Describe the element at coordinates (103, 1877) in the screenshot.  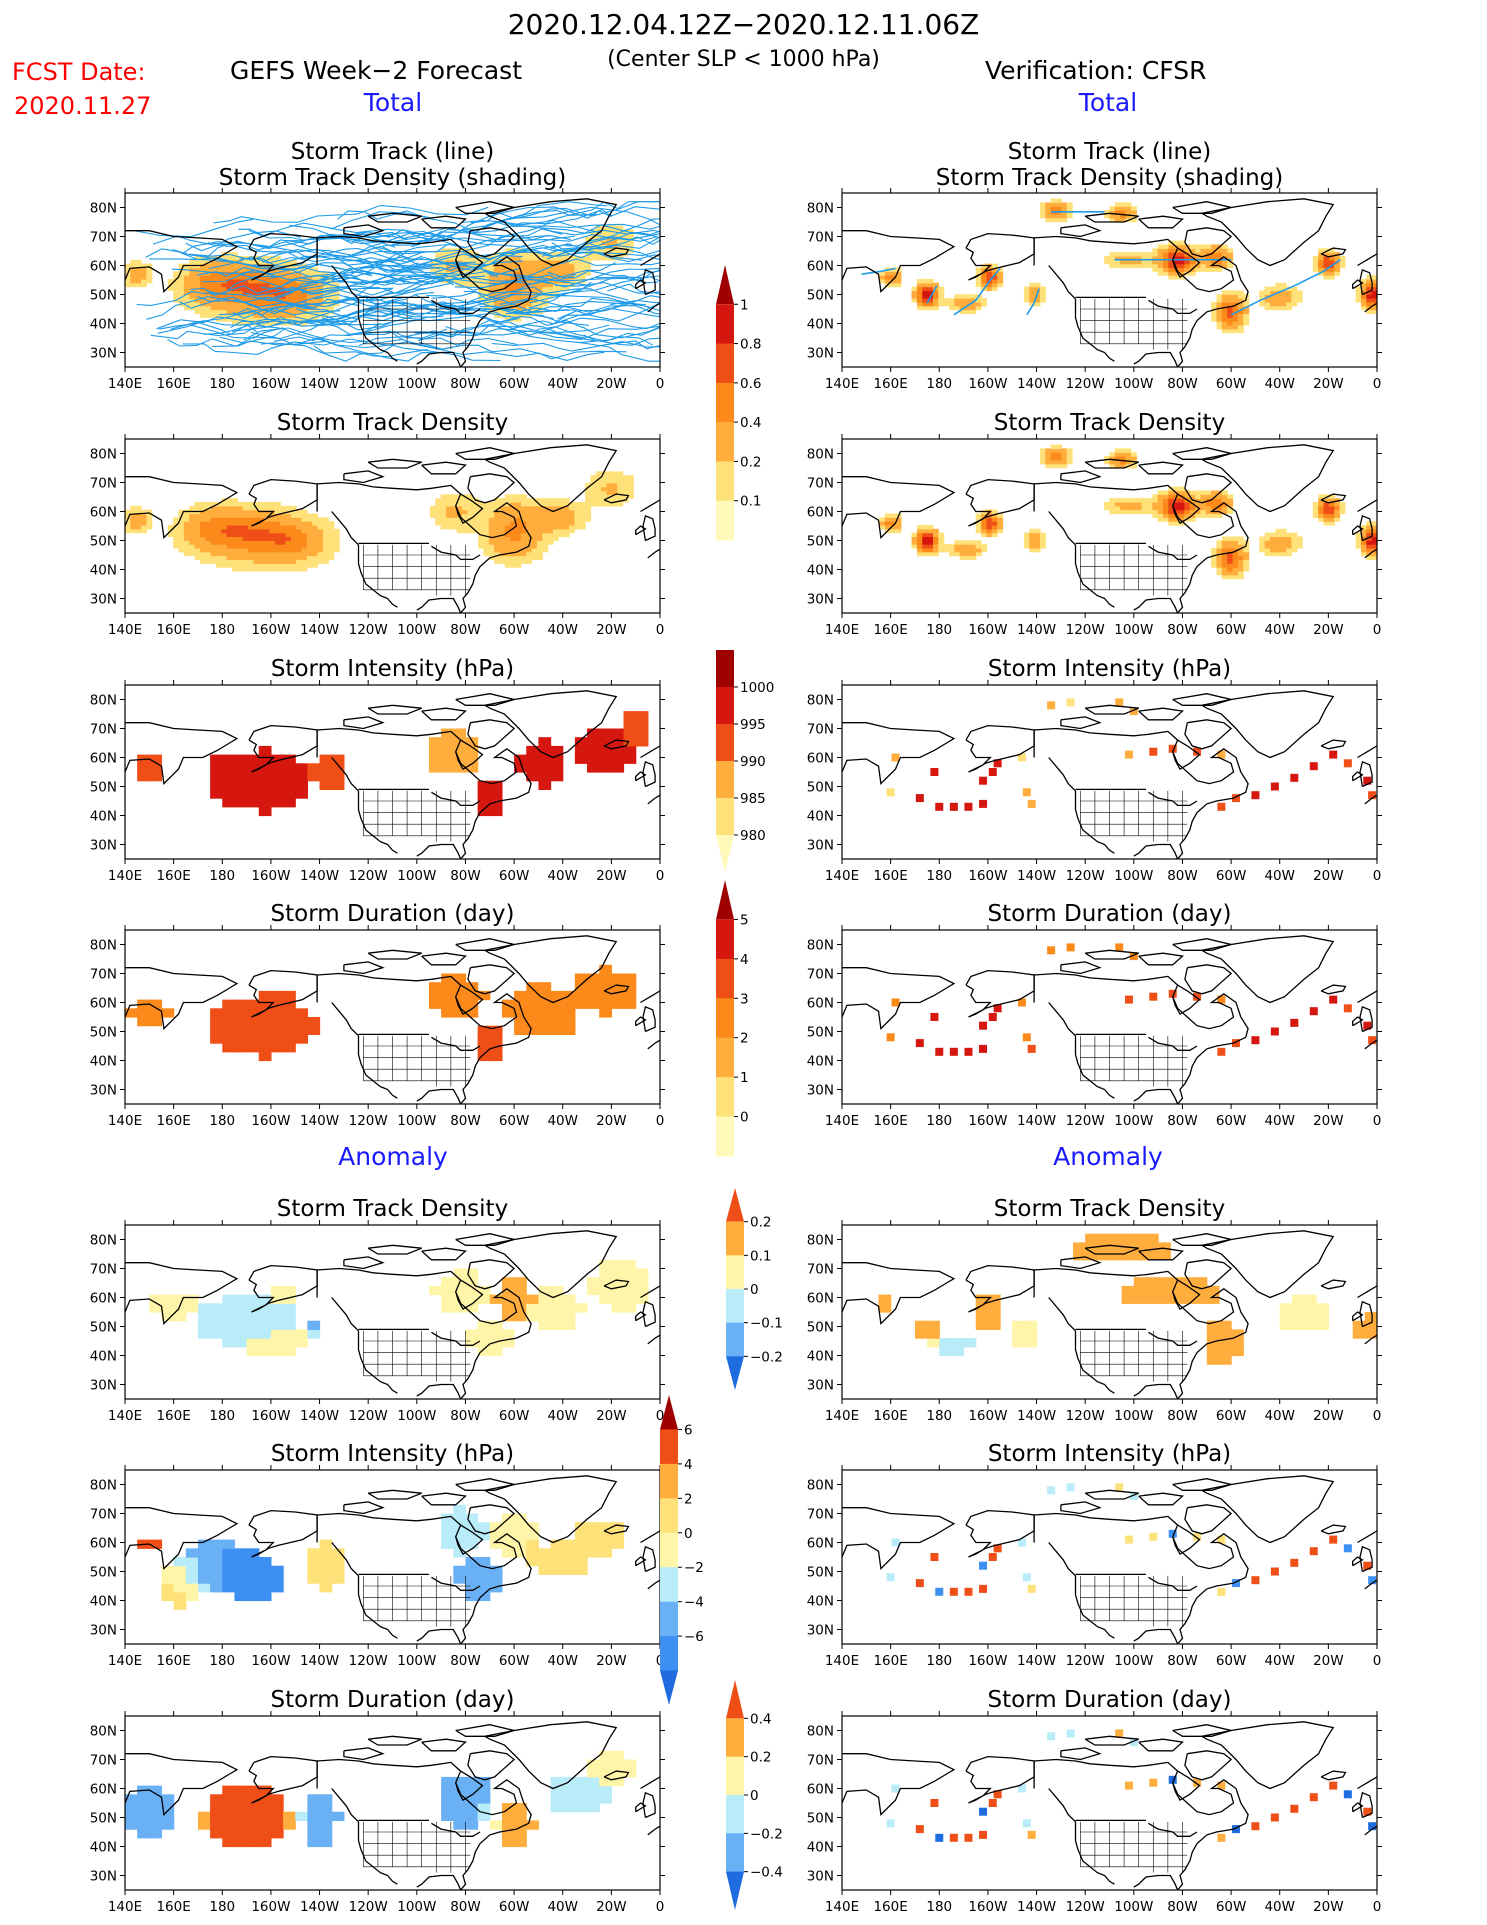
I see `lat-tick-label: 30N` at that location.